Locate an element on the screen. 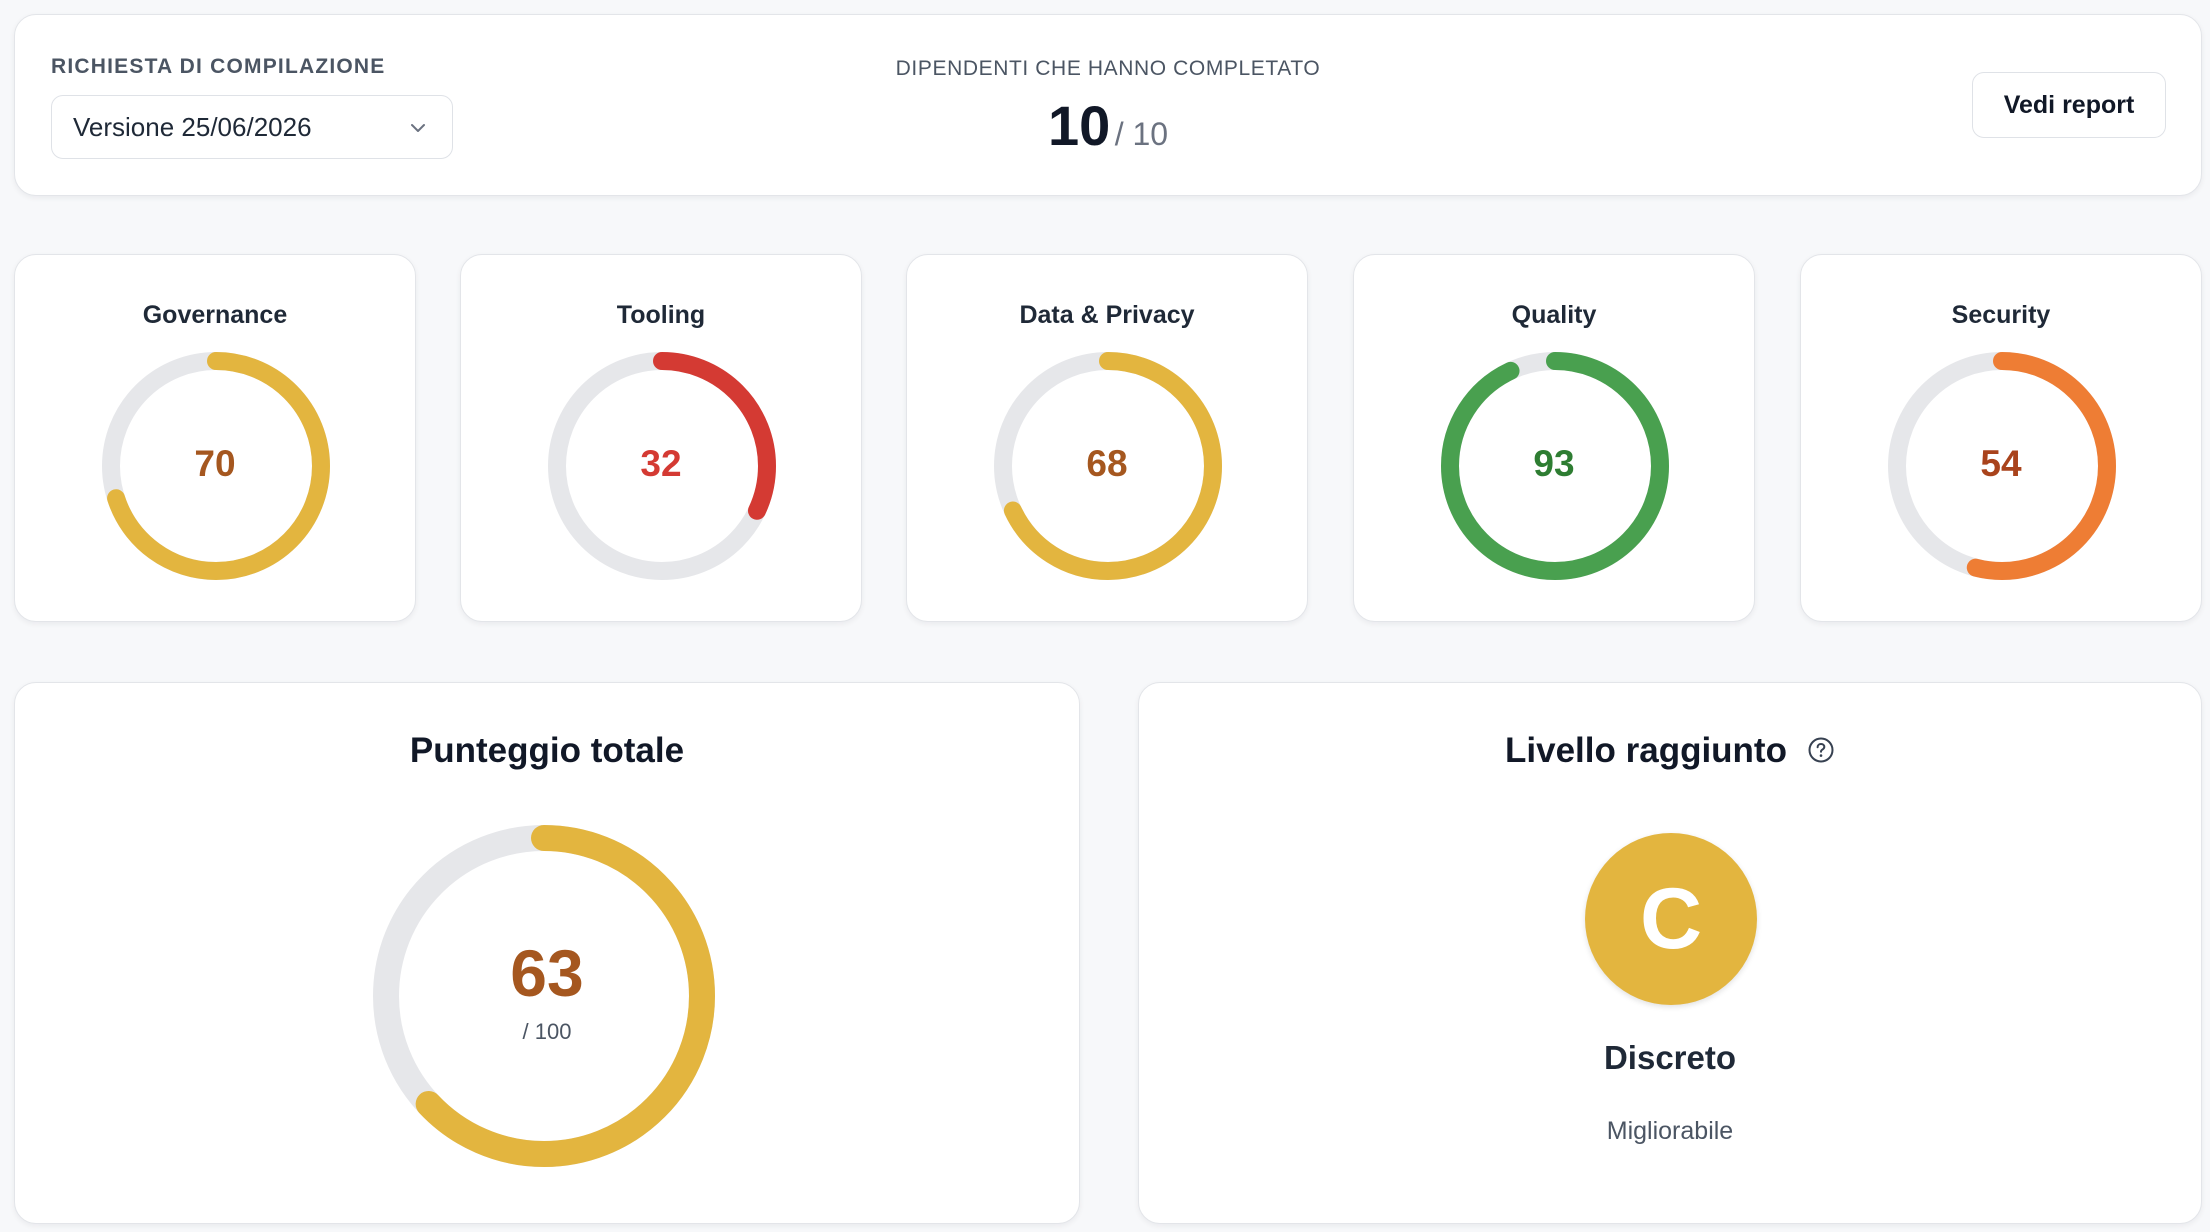 Image resolution: width=2210 pixels, height=1232 pixels. category-card-quality: Quality 93 is located at coordinates (1554, 438).